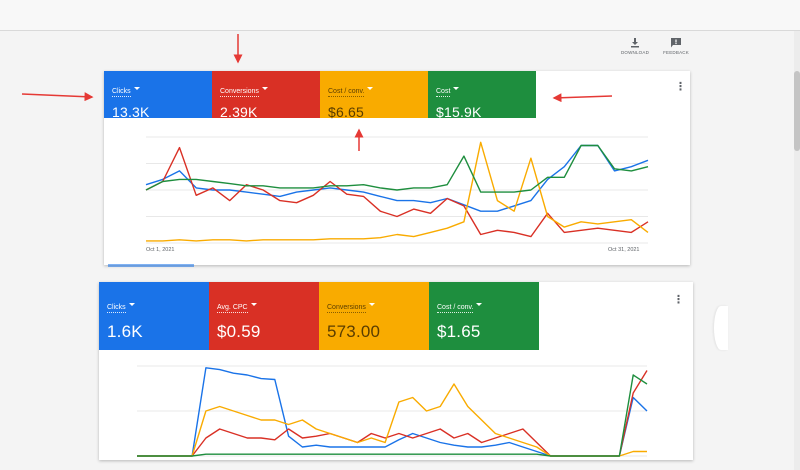  I want to click on metric-value: 2.39K, so click(239, 112).